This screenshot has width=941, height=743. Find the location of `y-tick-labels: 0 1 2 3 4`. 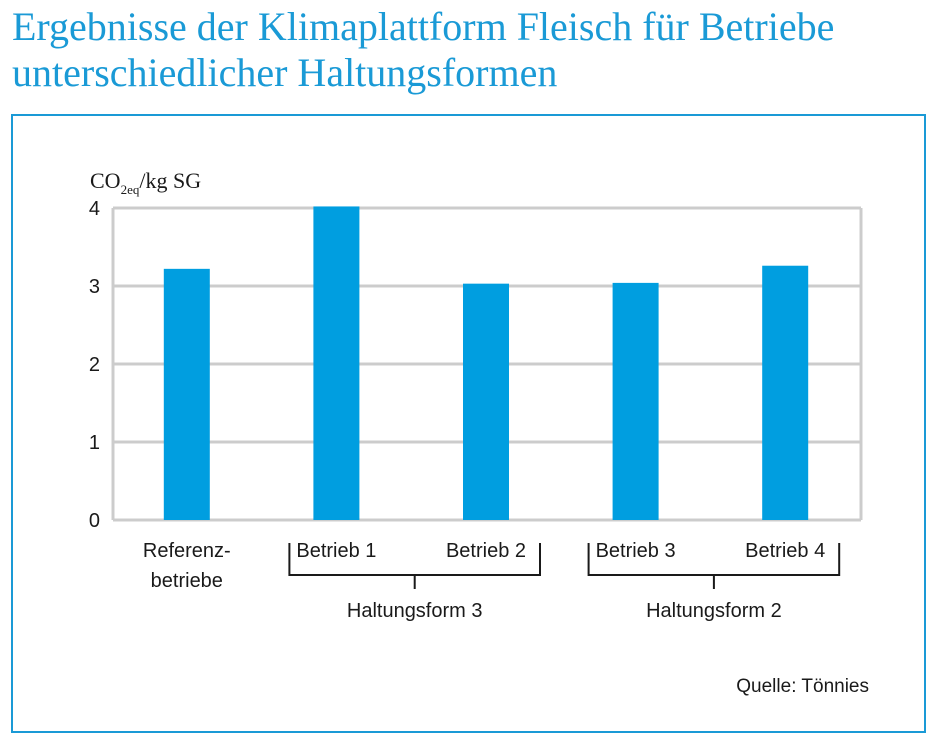

y-tick-labels: 0 1 2 3 4 is located at coordinates (94, 365).